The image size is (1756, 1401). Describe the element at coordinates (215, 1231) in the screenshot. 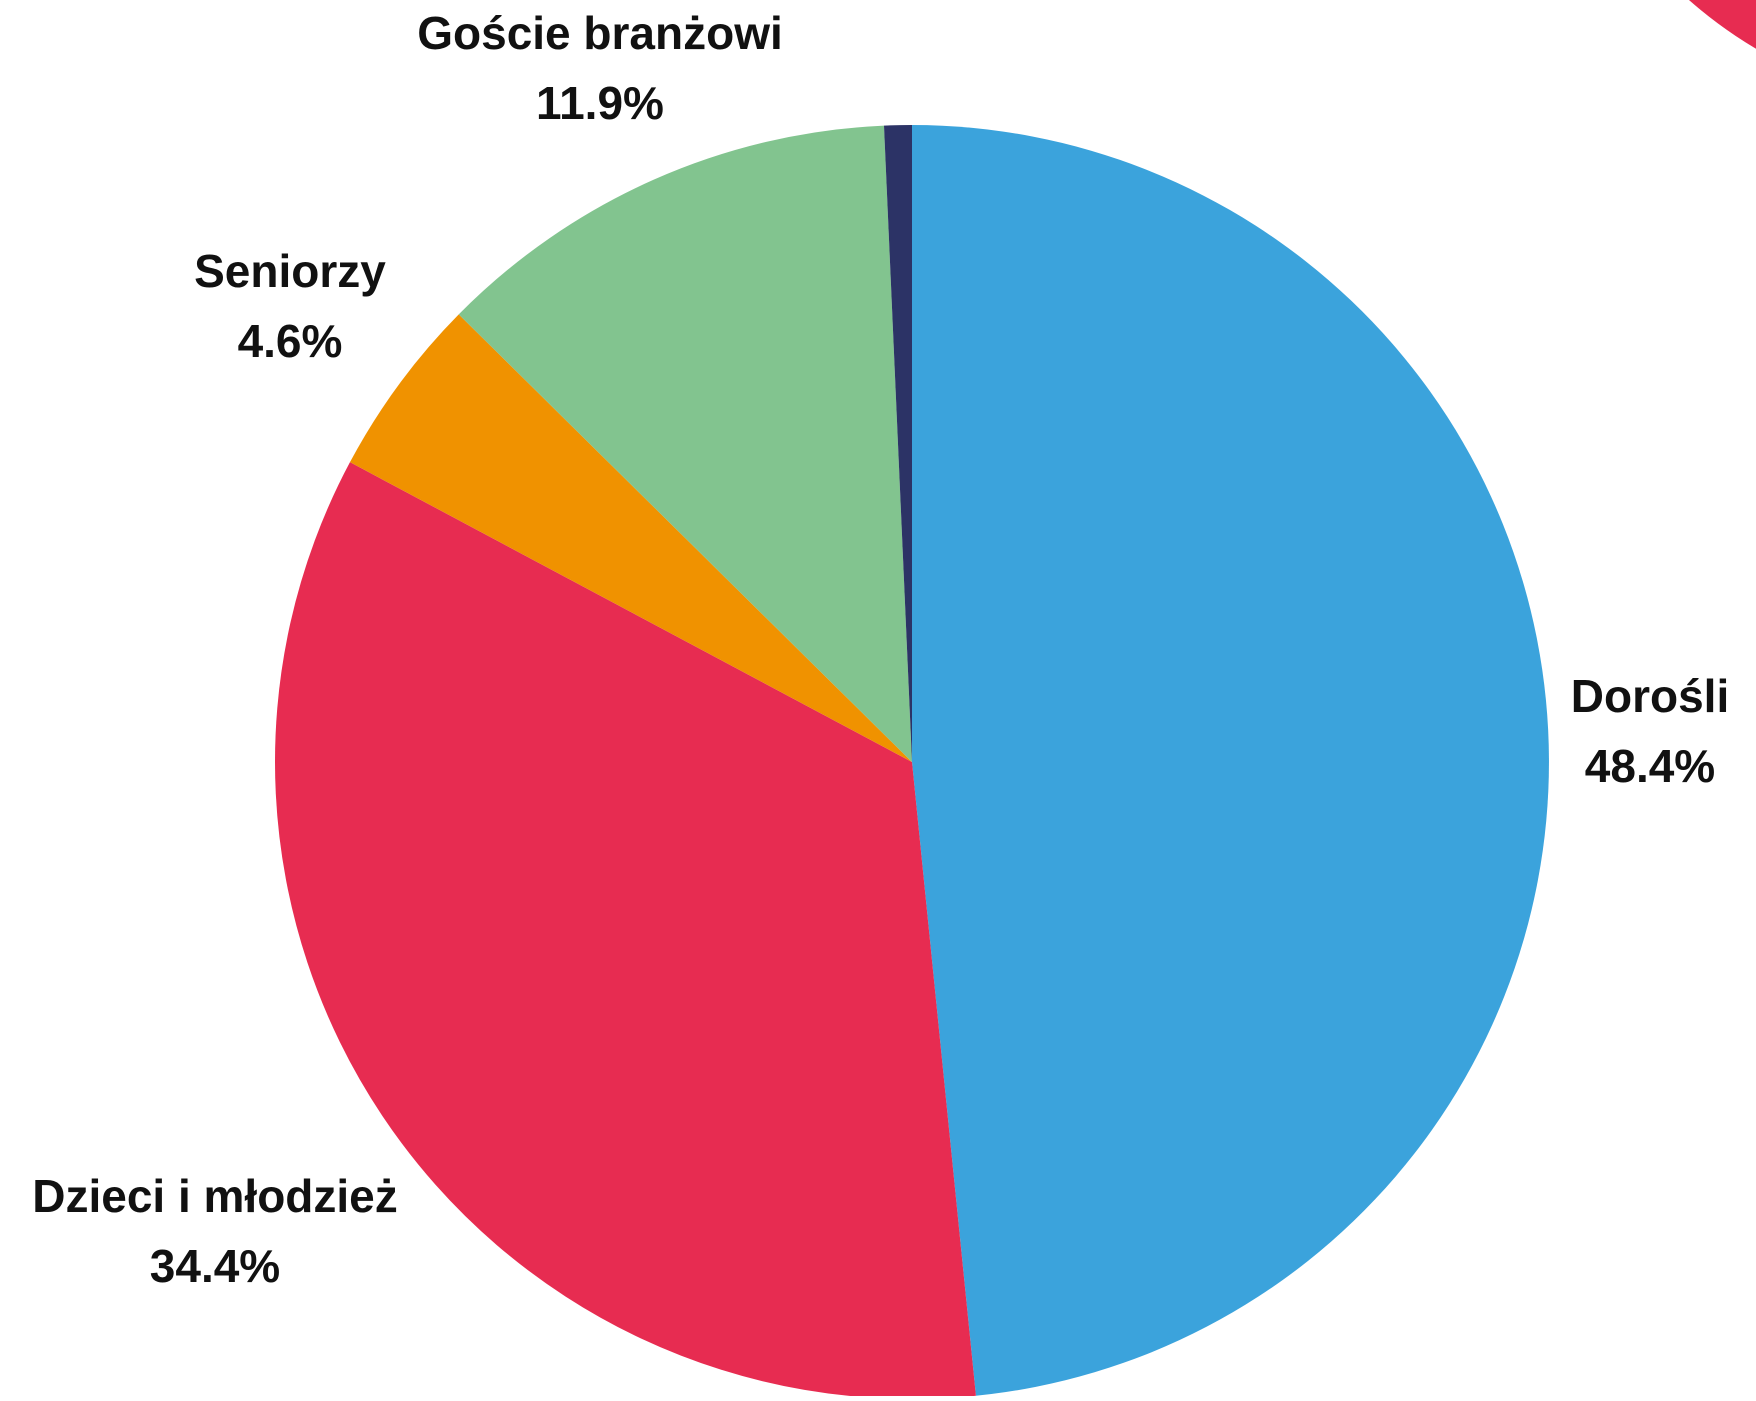

I see `slice-label-group: Dzieci i młodzież 34.4%` at that location.